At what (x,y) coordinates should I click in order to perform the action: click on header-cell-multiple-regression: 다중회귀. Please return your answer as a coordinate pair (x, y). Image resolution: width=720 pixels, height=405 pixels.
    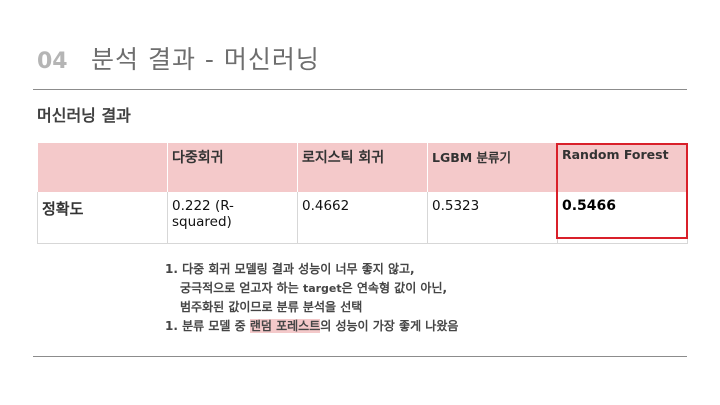
    Looking at the image, I should click on (232, 167).